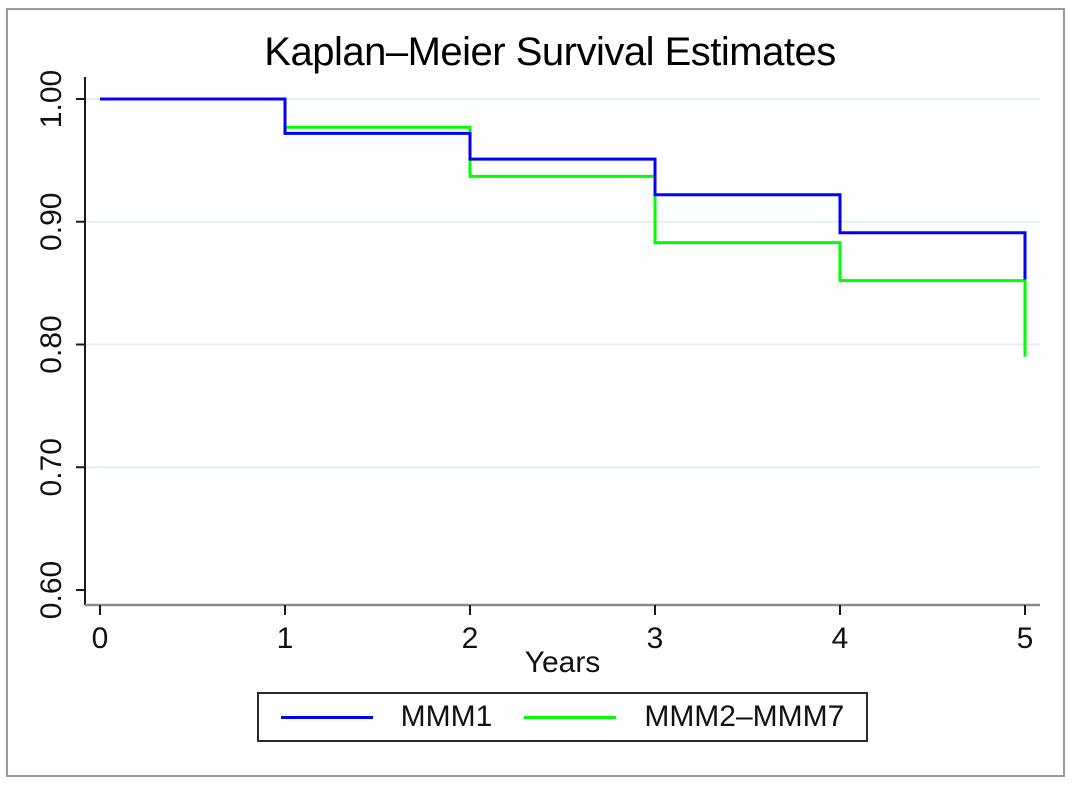 The image size is (1074, 786). Describe the element at coordinates (1025, 638) in the screenshot. I see `x-tick-label-5: 5` at that location.